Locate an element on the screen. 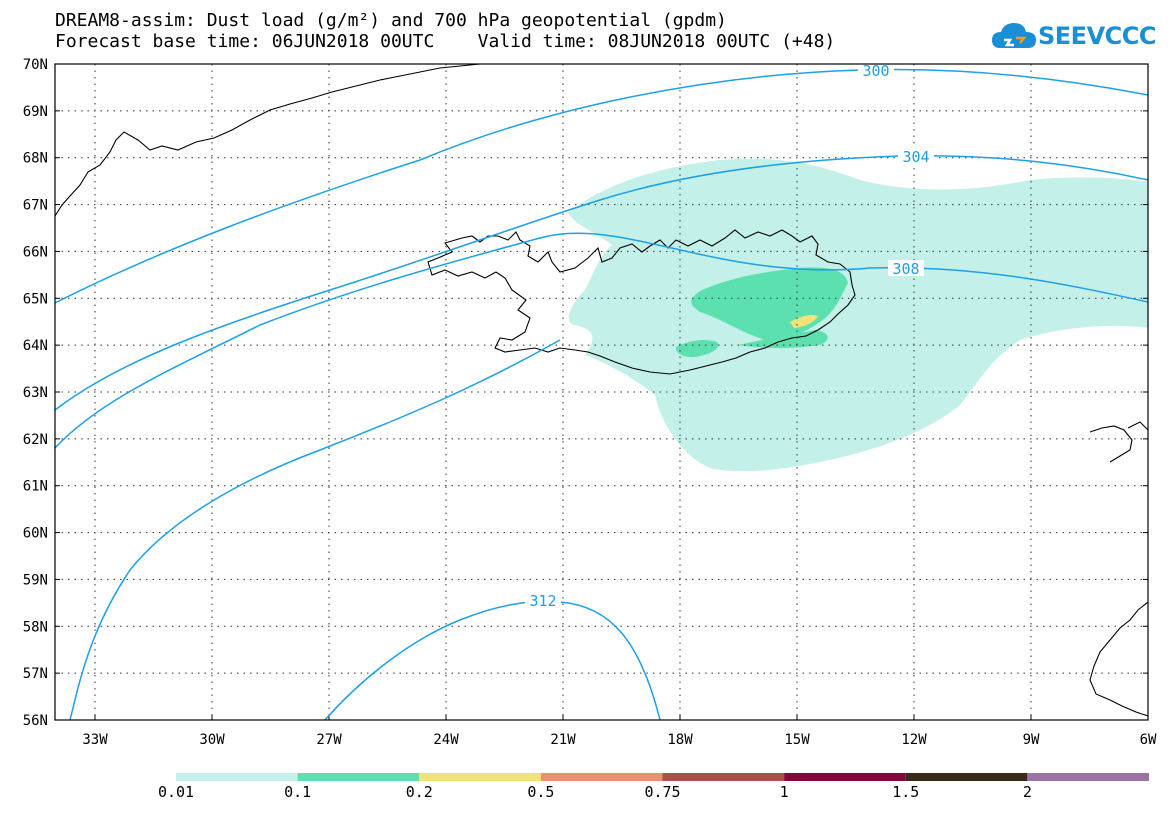  contour-label-312: 312 is located at coordinates (542, 601).